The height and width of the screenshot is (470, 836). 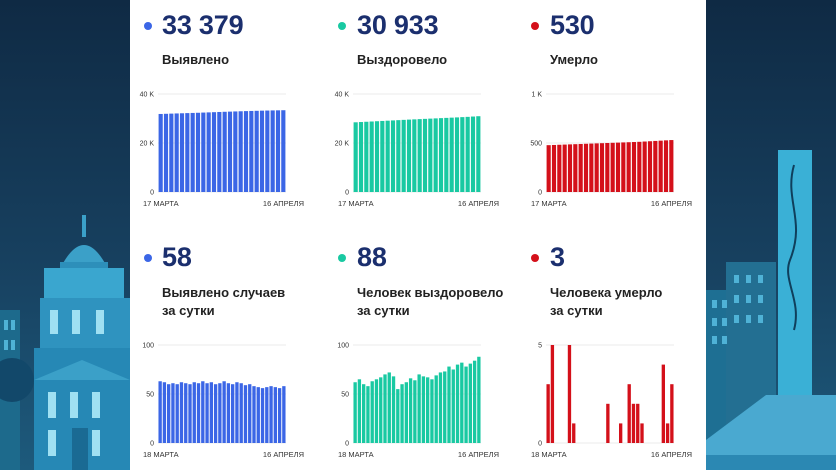 I want to click on building-illustration-left, so click(x=65, y=342).